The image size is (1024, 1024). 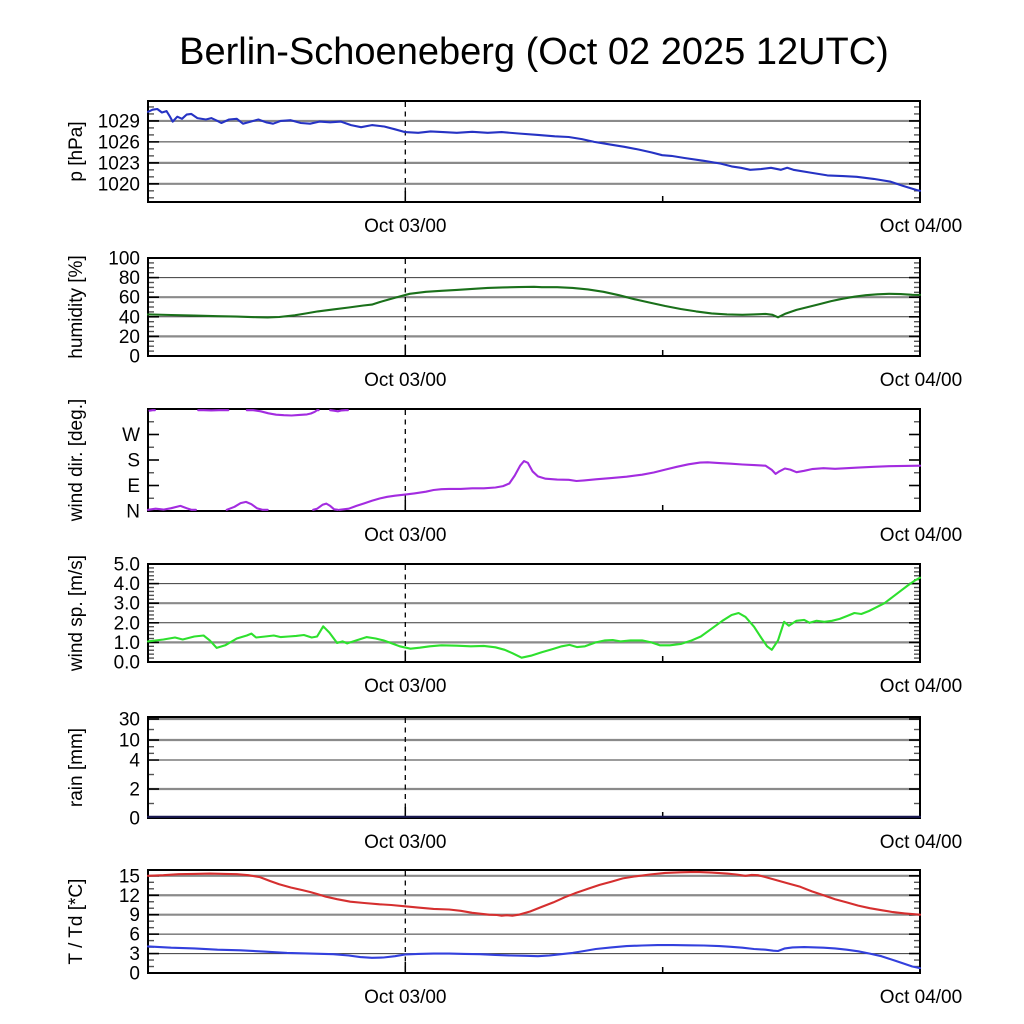 I want to click on y-axis-title: wind sp. [m/s], so click(x=76, y=613).